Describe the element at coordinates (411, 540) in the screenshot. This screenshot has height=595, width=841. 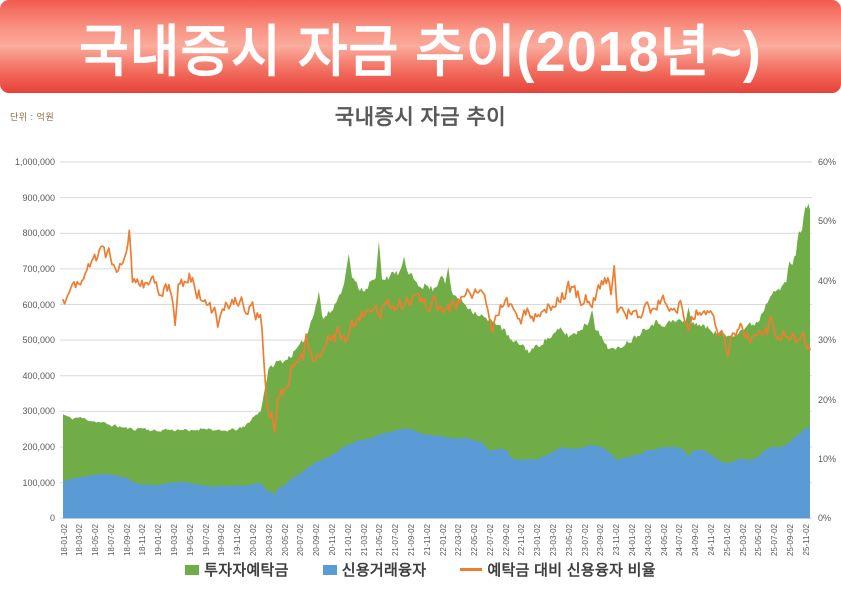
I see `x-tick-label: 21-09-02` at that location.